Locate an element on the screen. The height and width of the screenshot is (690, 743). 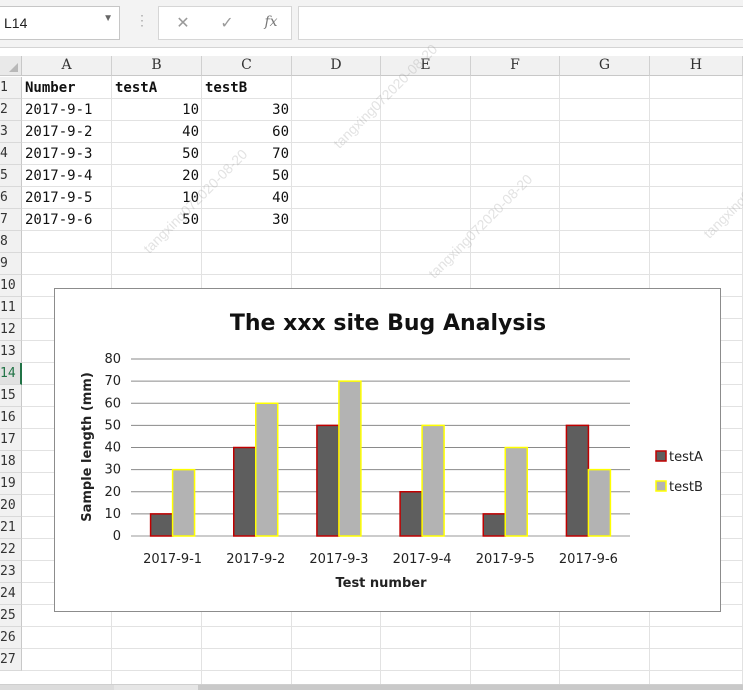
x-axis-label: Test number is located at coordinates (381, 583).